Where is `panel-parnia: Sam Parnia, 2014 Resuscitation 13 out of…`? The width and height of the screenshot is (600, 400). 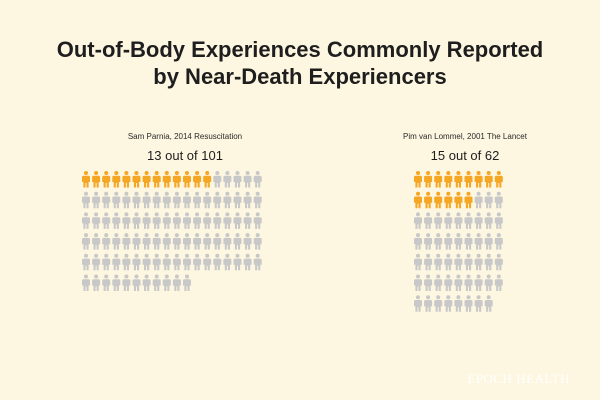
panel-parnia: Sam Parnia, 2014 Resuscitation 13 out of… is located at coordinates (185, 147).